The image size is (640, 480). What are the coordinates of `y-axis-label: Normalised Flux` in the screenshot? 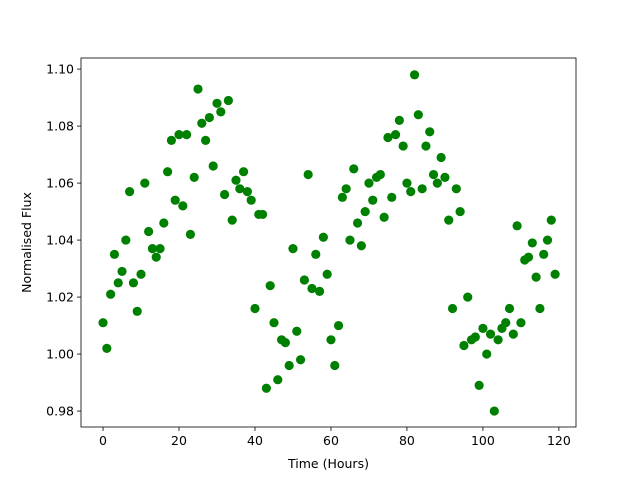 It's located at (26, 242).